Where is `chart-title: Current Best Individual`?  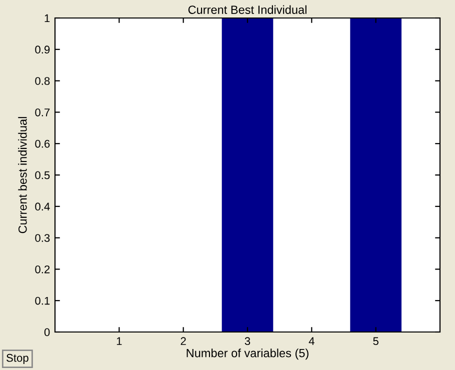
chart-title: Current Best Individual is located at coordinates (247, 9).